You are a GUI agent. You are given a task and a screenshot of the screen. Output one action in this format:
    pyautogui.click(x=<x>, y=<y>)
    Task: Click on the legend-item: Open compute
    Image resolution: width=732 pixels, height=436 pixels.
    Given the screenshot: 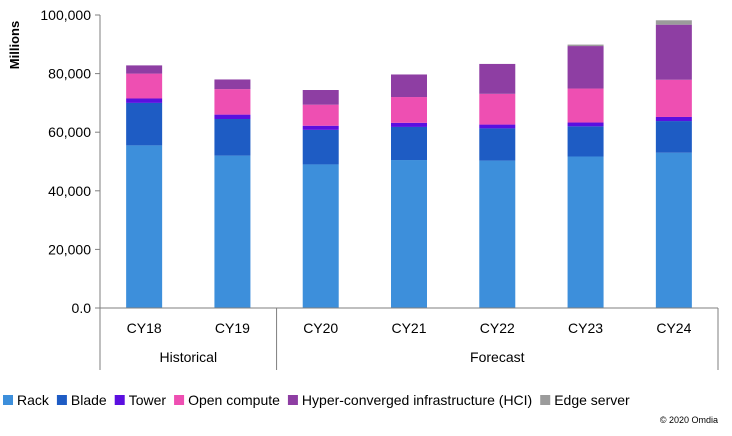 What is the action you would take?
    pyautogui.click(x=227, y=400)
    